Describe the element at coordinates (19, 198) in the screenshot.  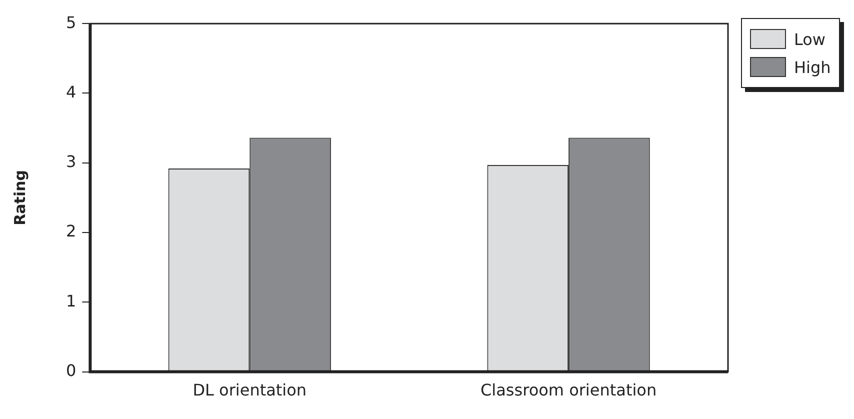
I see `y-axis-title: Rating` at that location.